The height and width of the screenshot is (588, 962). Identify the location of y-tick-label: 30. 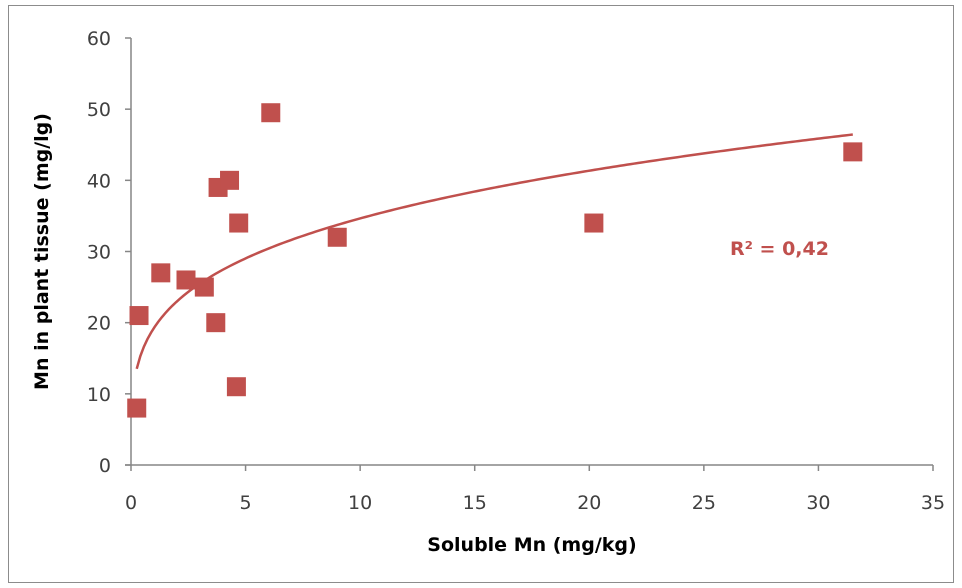
(99, 253).